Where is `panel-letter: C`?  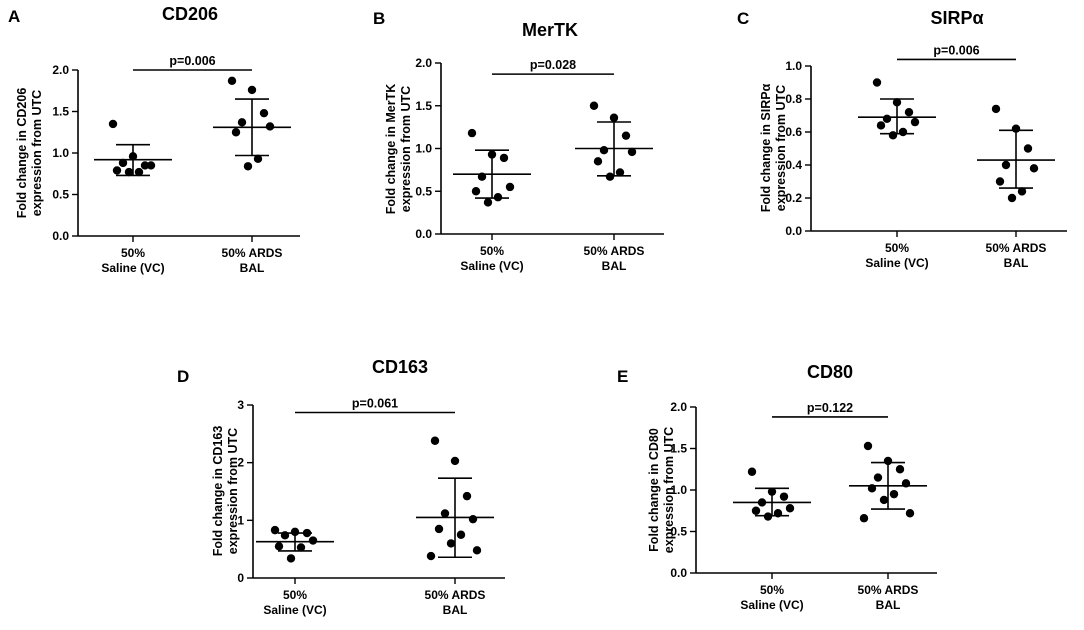
panel-letter: C is located at coordinates (743, 18).